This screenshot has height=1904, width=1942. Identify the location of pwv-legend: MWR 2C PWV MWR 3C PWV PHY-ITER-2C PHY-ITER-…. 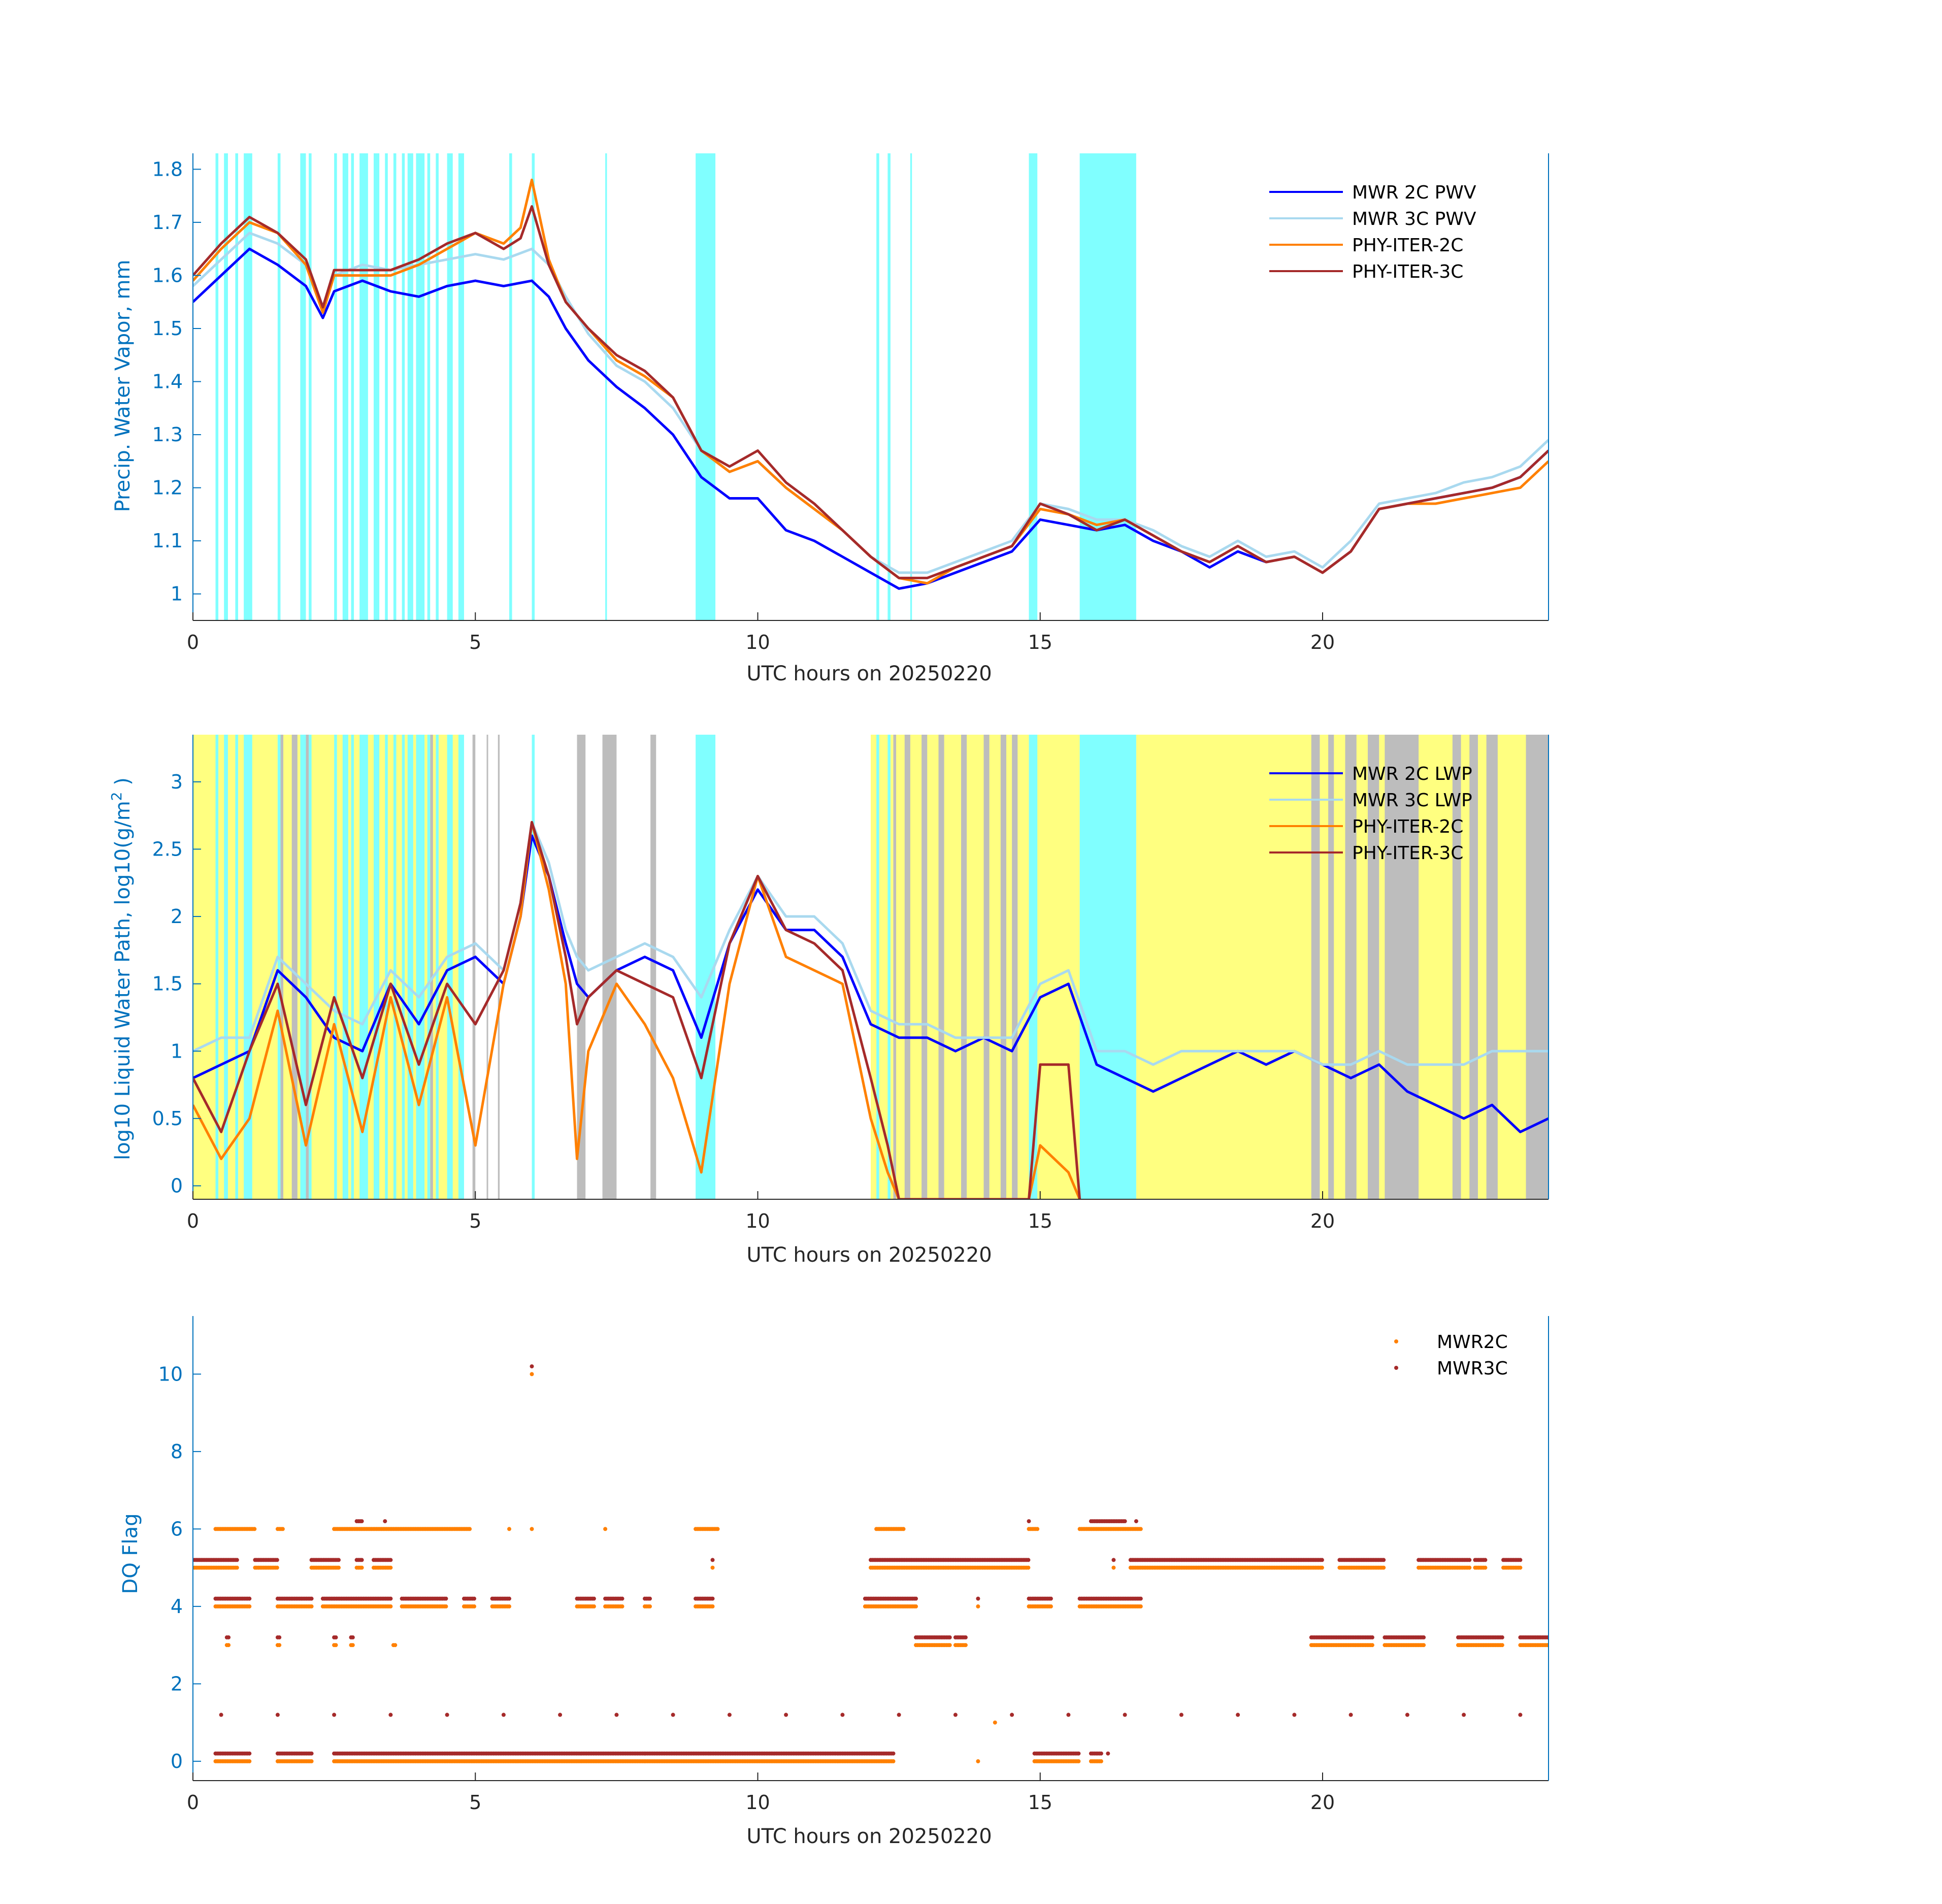
(1372, 232).